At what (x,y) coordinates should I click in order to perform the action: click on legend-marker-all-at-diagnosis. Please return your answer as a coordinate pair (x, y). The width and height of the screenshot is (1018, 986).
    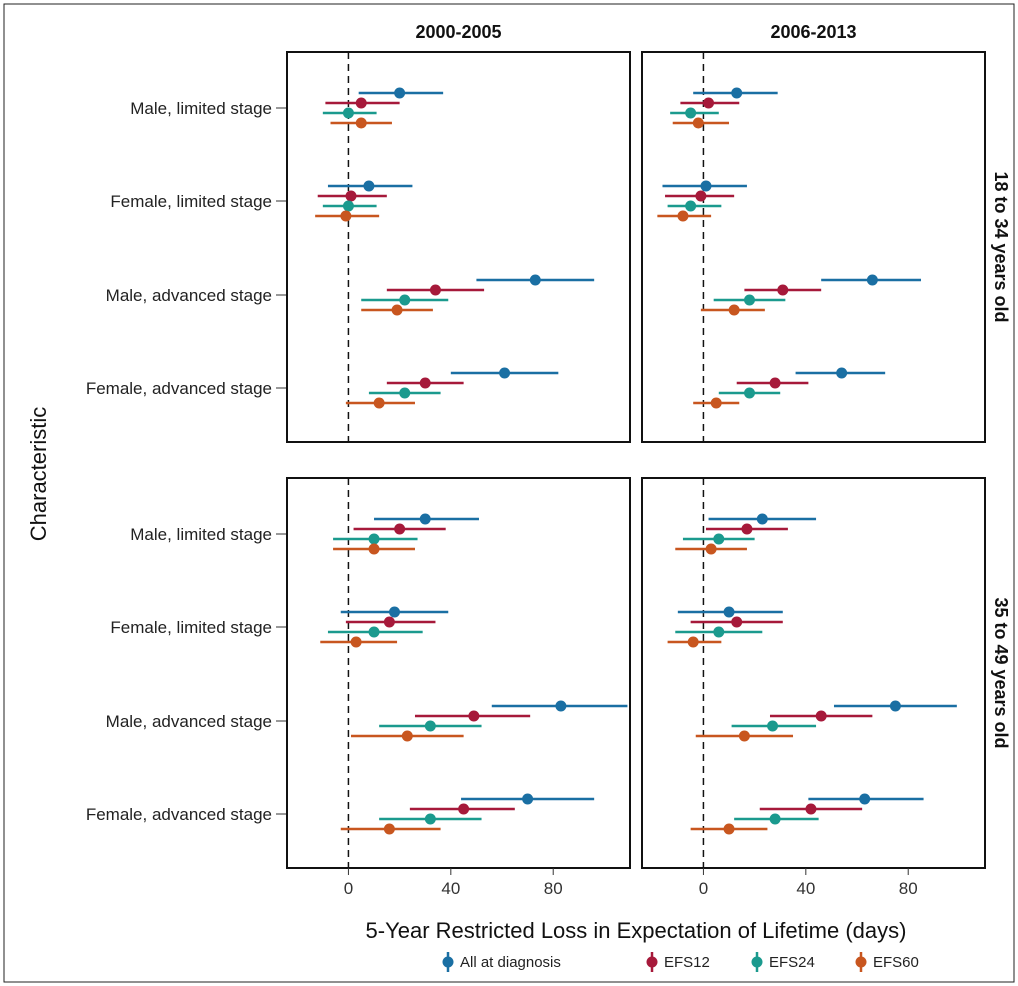
    Looking at the image, I should click on (448, 962).